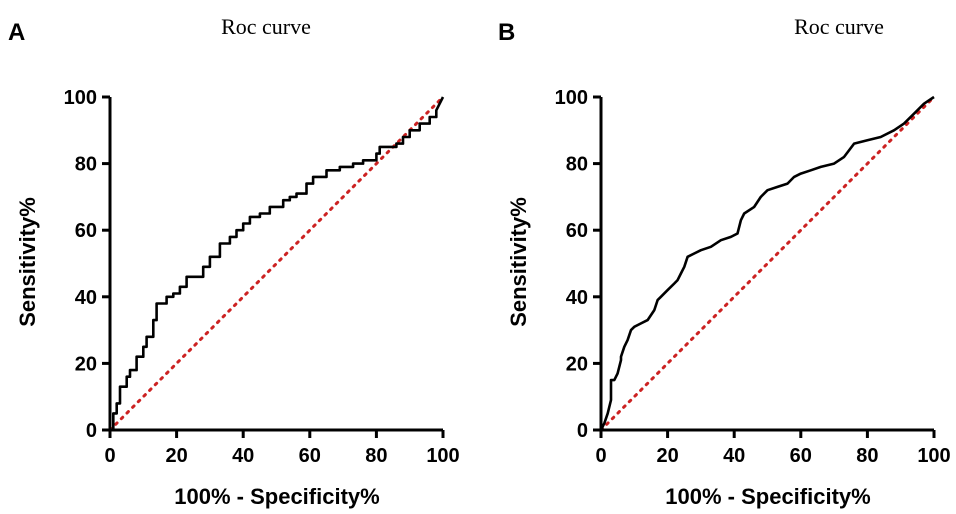 Image resolution: width=956 pixels, height=514 pixels. I want to click on y-tick-label-b: 100, so click(571, 98).